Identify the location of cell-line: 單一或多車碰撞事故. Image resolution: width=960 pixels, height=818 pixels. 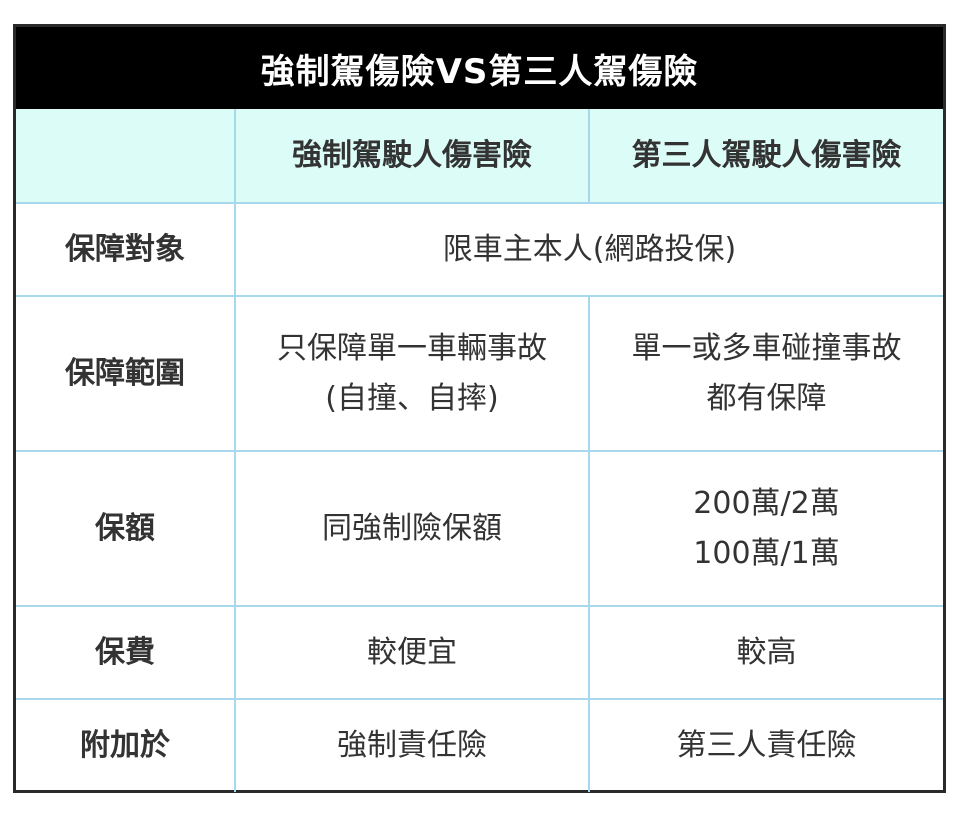
(766, 348).